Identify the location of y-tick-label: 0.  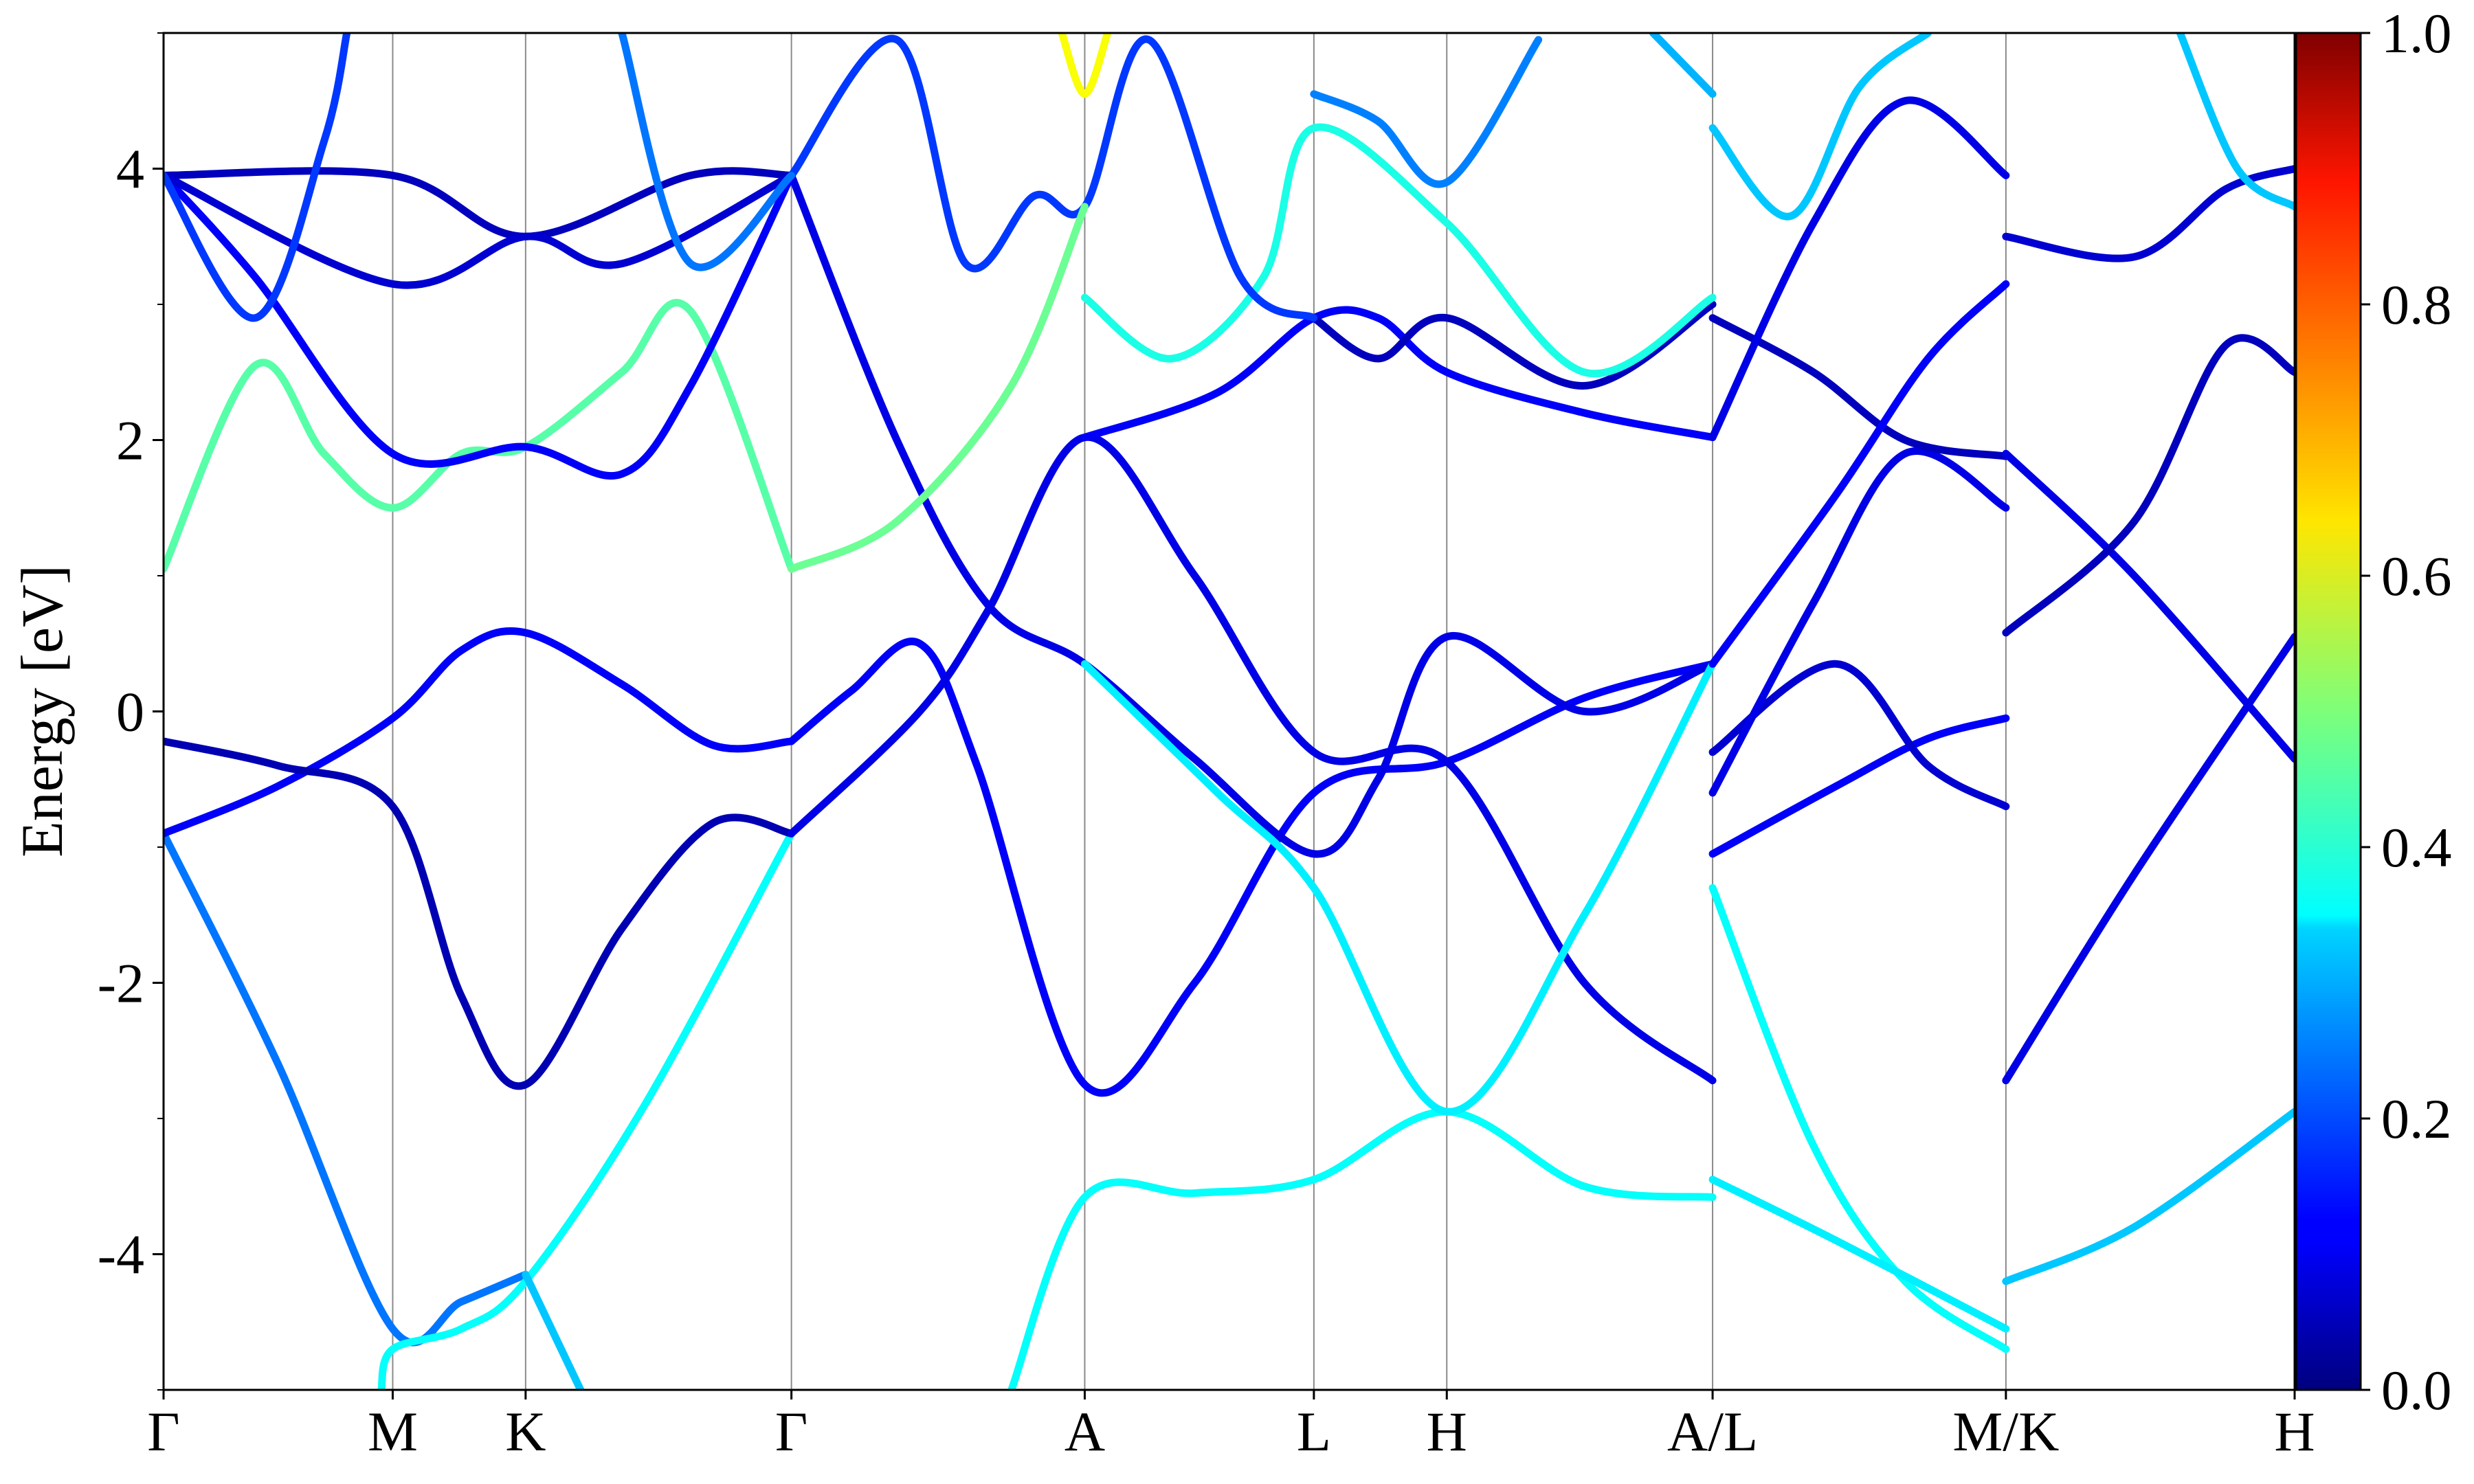
(130, 712).